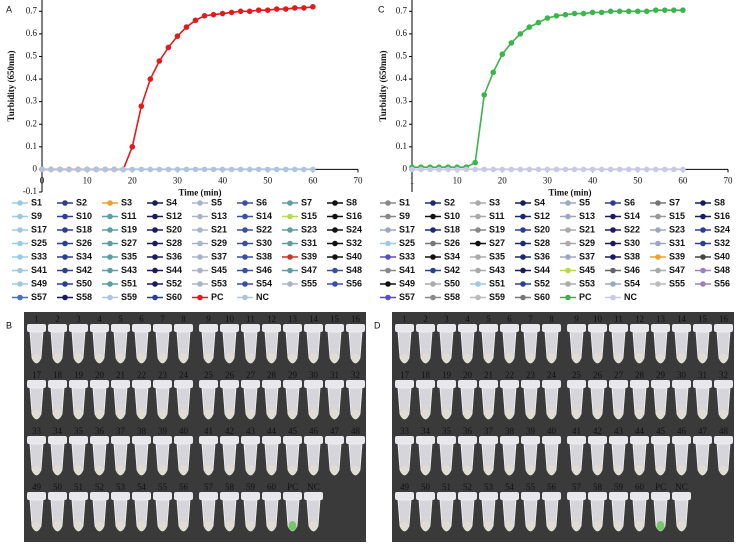 Image resolution: width=743 pixels, height=544 pixels. Describe the element at coordinates (309, 216) in the screenshot. I see `legend-label: S15` at that location.